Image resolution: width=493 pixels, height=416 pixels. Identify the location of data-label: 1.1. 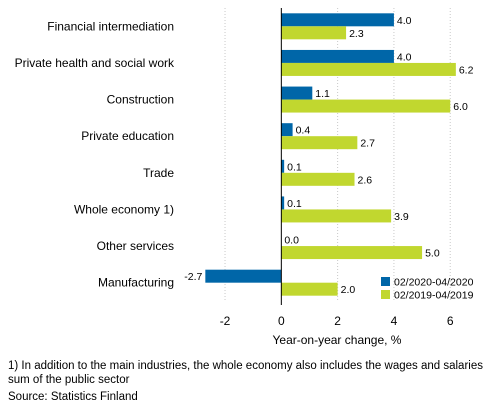
(322, 94).